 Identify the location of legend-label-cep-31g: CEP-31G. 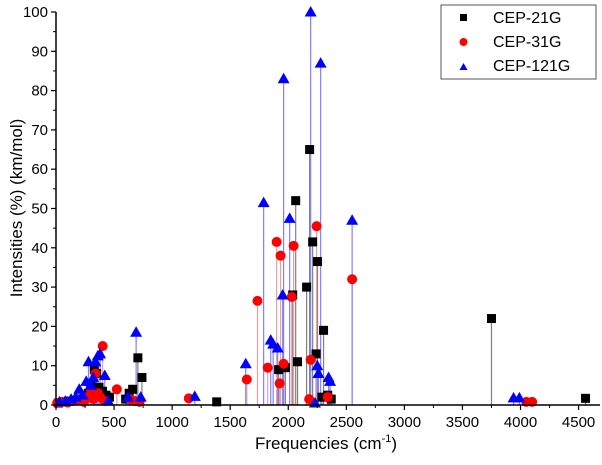
(527, 42).